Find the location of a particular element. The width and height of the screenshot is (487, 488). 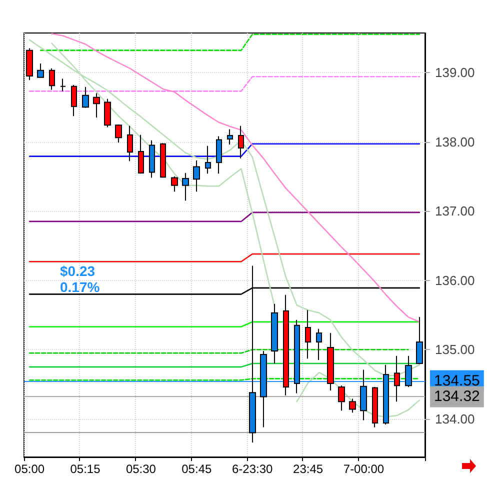

ref-line-label: 134.55 is located at coordinates (457, 381).